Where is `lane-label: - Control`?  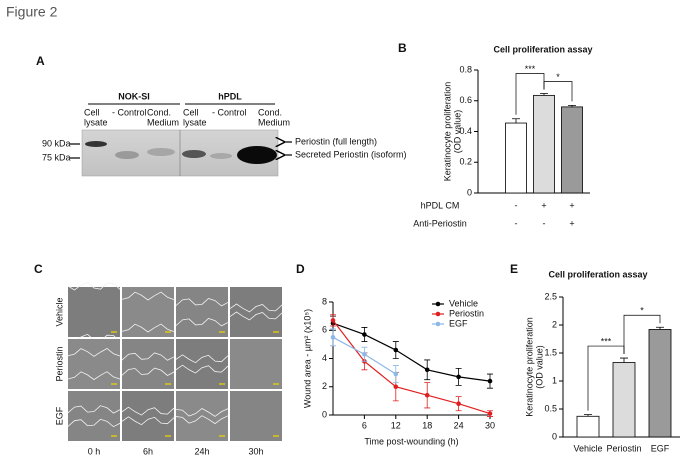
lane-label: - Control is located at coordinates (229, 112).